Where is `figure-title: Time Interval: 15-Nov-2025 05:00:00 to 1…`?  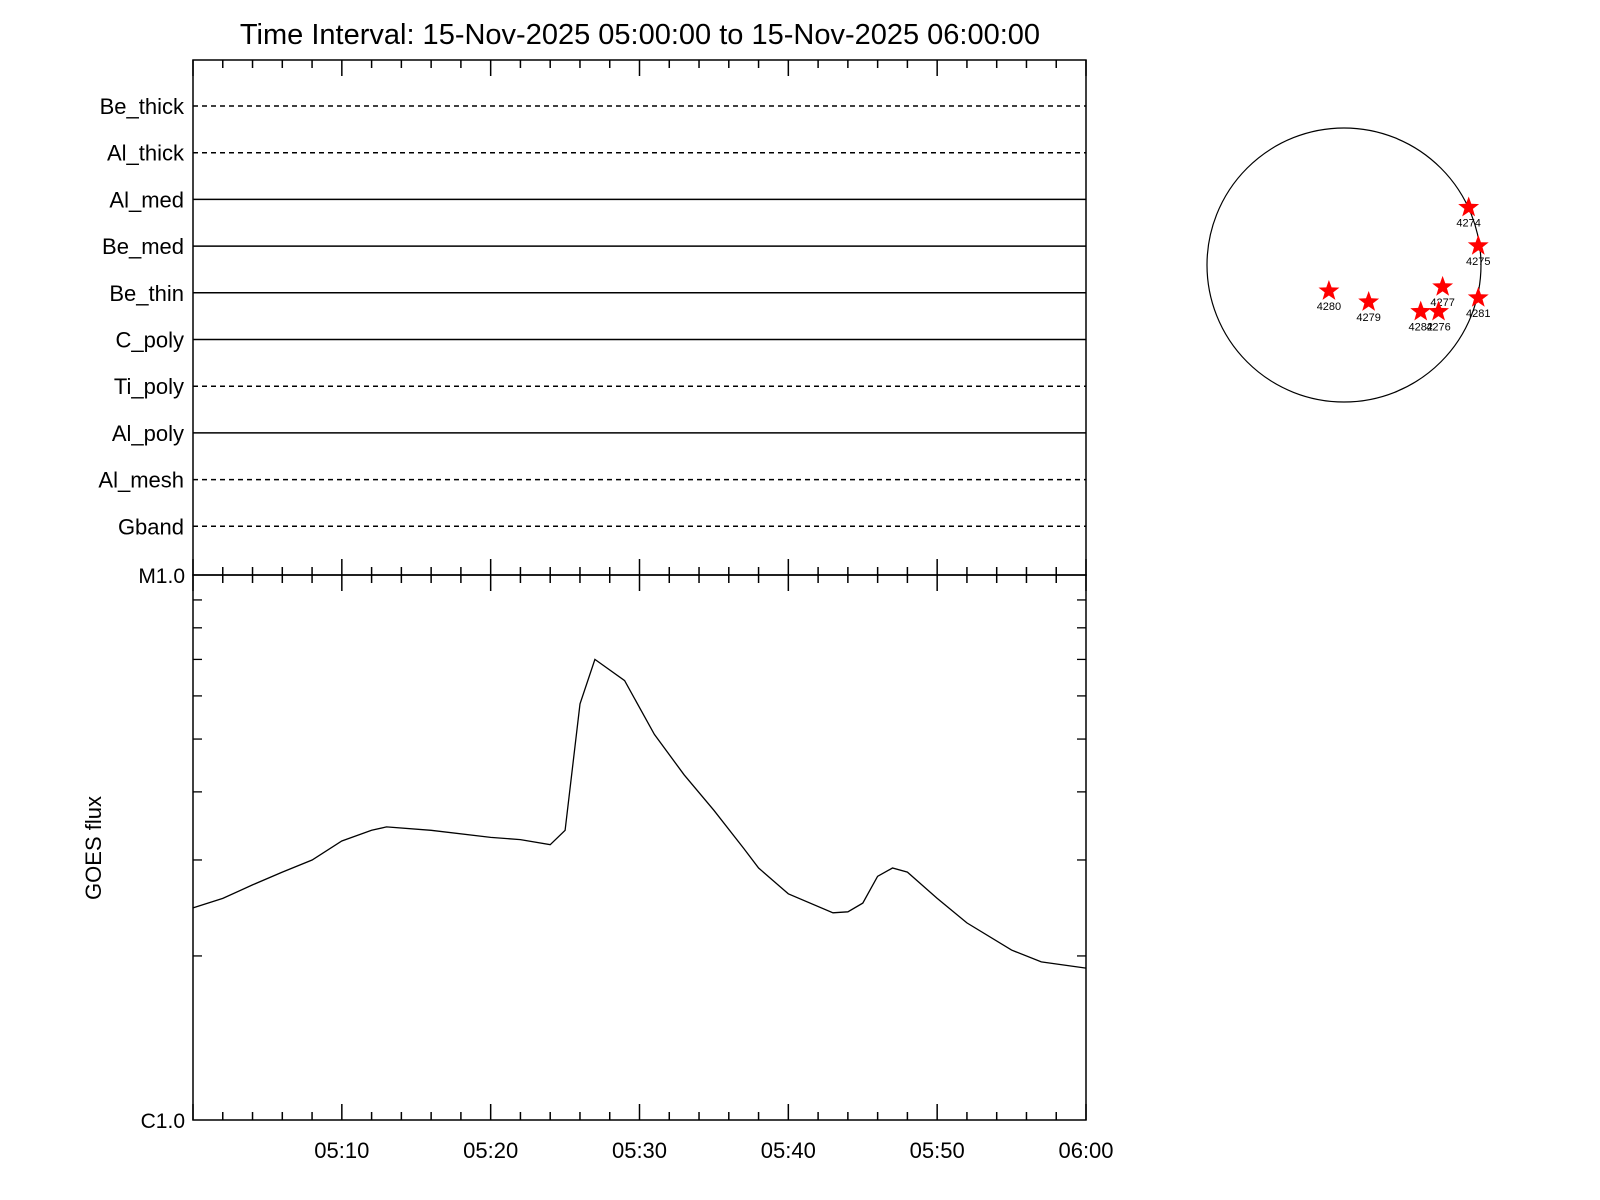 figure-title: Time Interval: 15-Nov-2025 05:00:00 to 1… is located at coordinates (640, 35).